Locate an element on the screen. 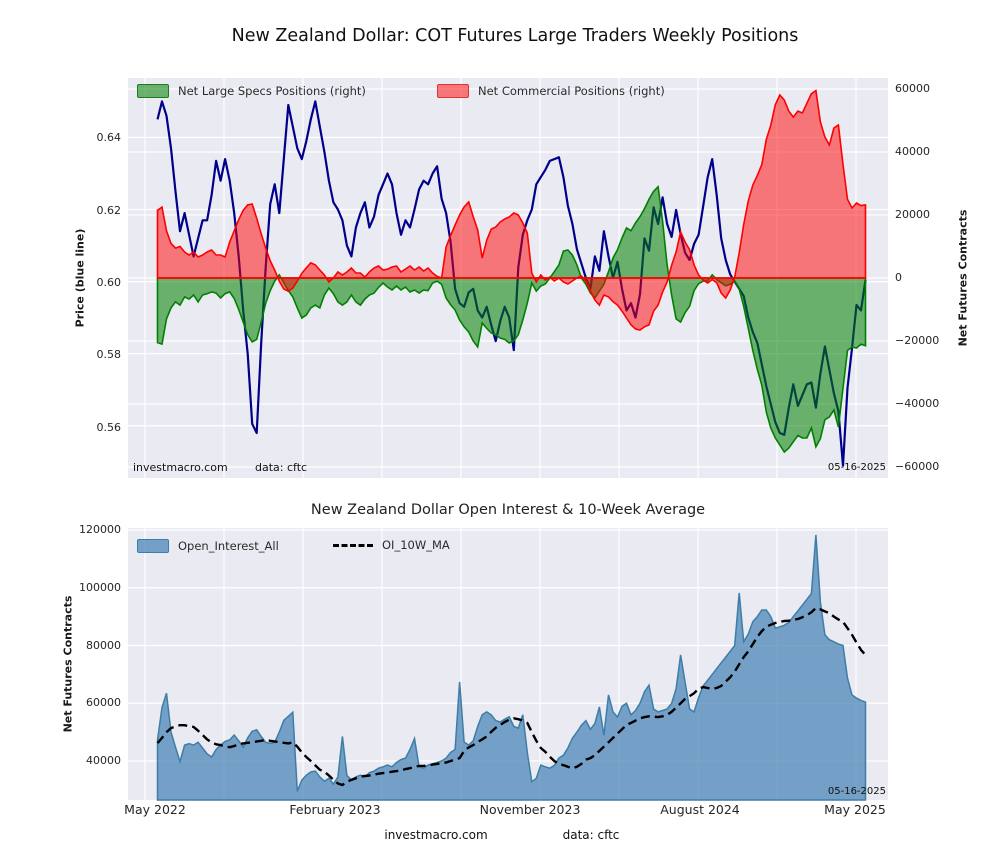  oi-tick-label: 100000 is located at coordinates (100, 587).